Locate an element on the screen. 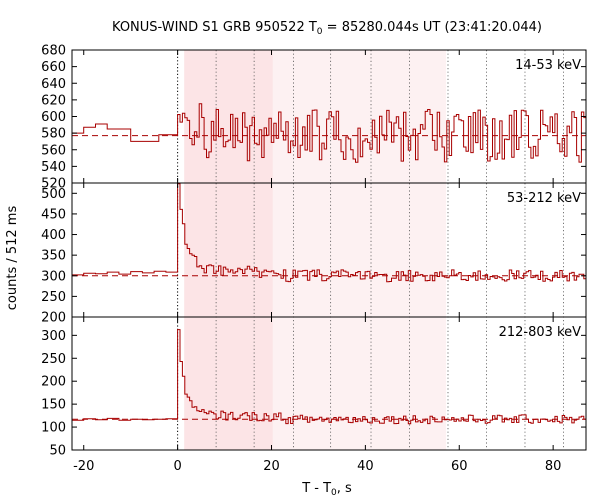  y-tick-label: 540 is located at coordinates (53, 167).